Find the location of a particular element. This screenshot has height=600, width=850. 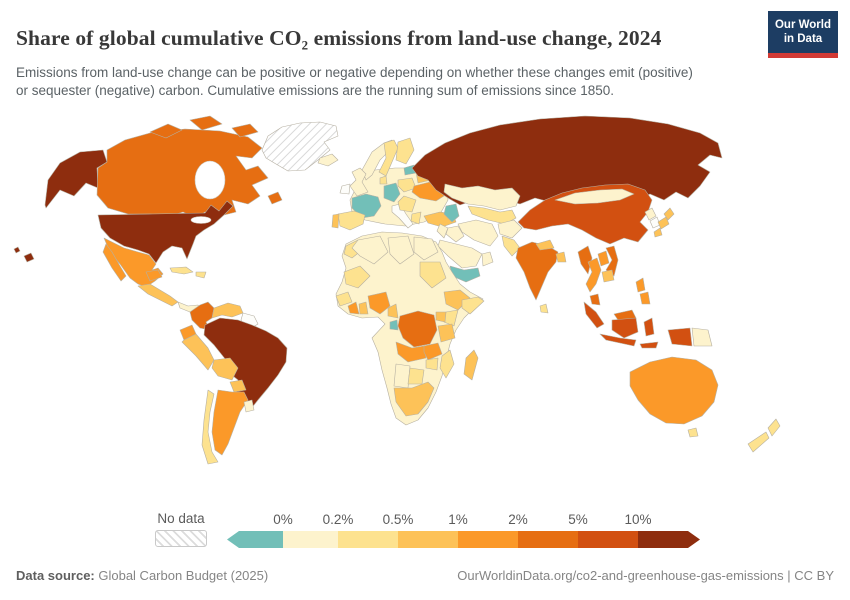

region-tanzania is located at coordinates (446, 333).